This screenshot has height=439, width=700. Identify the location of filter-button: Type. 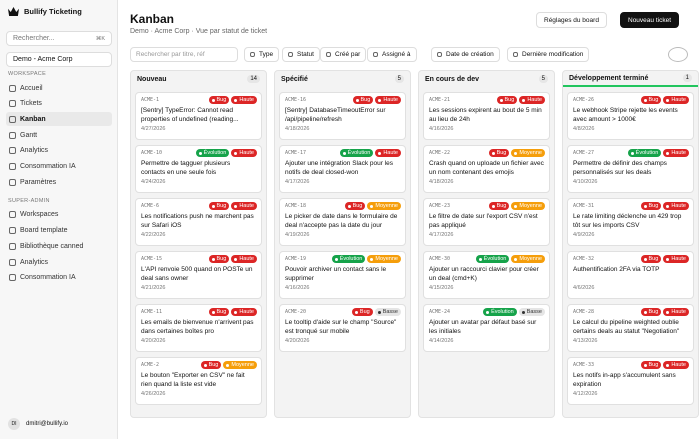
(262, 54).